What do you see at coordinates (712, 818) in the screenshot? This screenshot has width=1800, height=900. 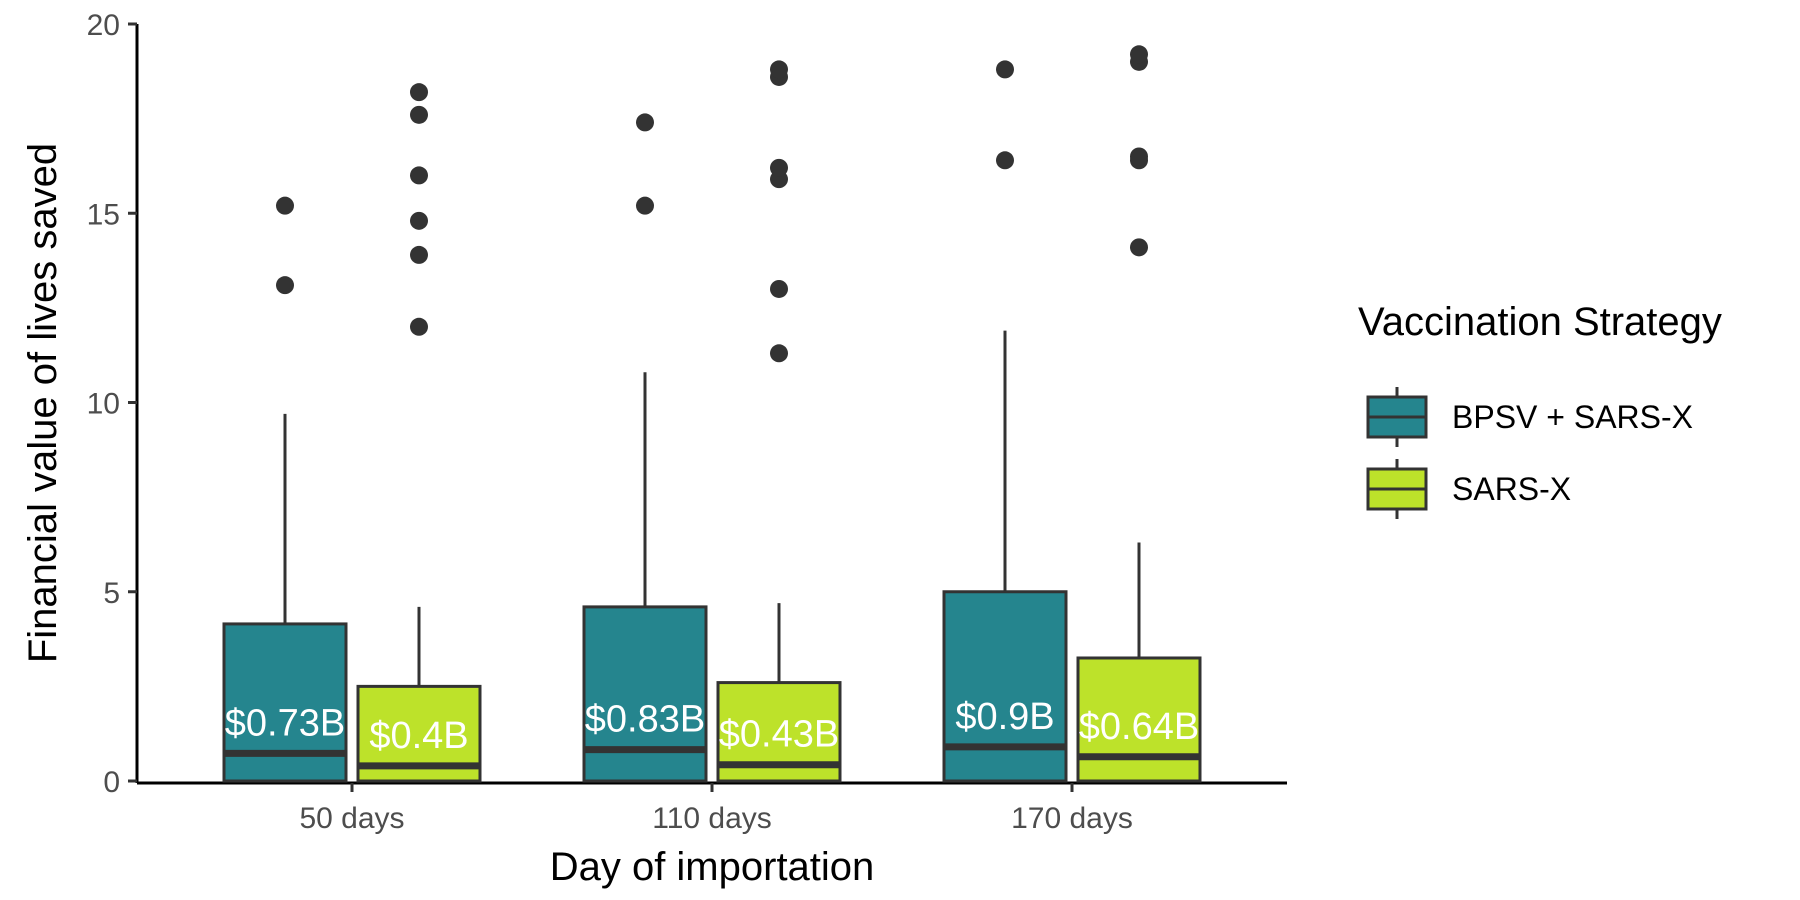 I see `x-tick-label: 110 days` at bounding box center [712, 818].